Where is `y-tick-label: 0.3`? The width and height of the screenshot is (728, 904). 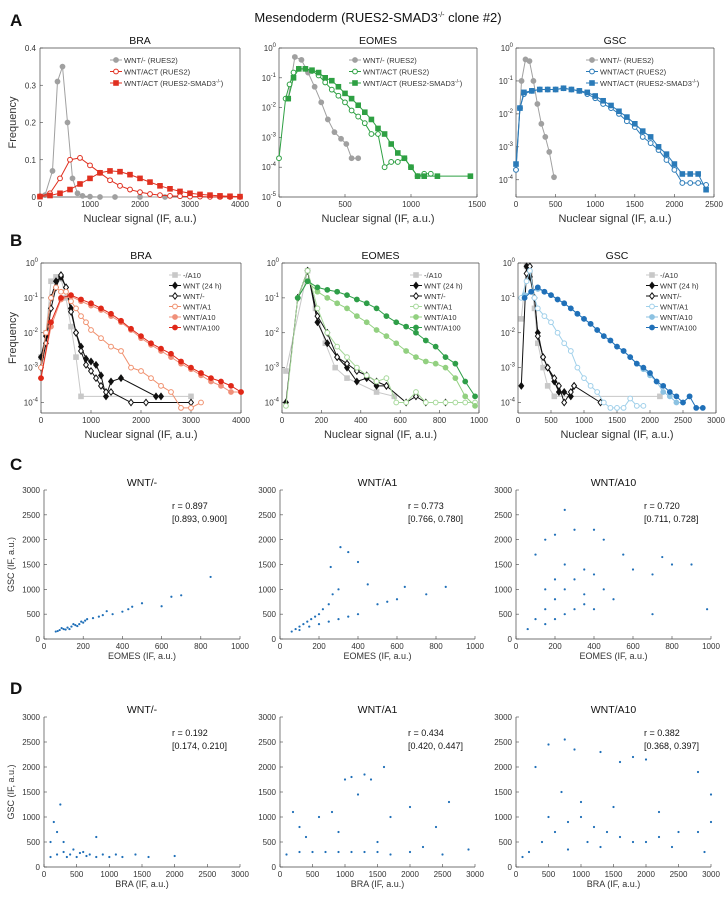
y-tick-label: 0.3 is located at coordinates (31, 85).